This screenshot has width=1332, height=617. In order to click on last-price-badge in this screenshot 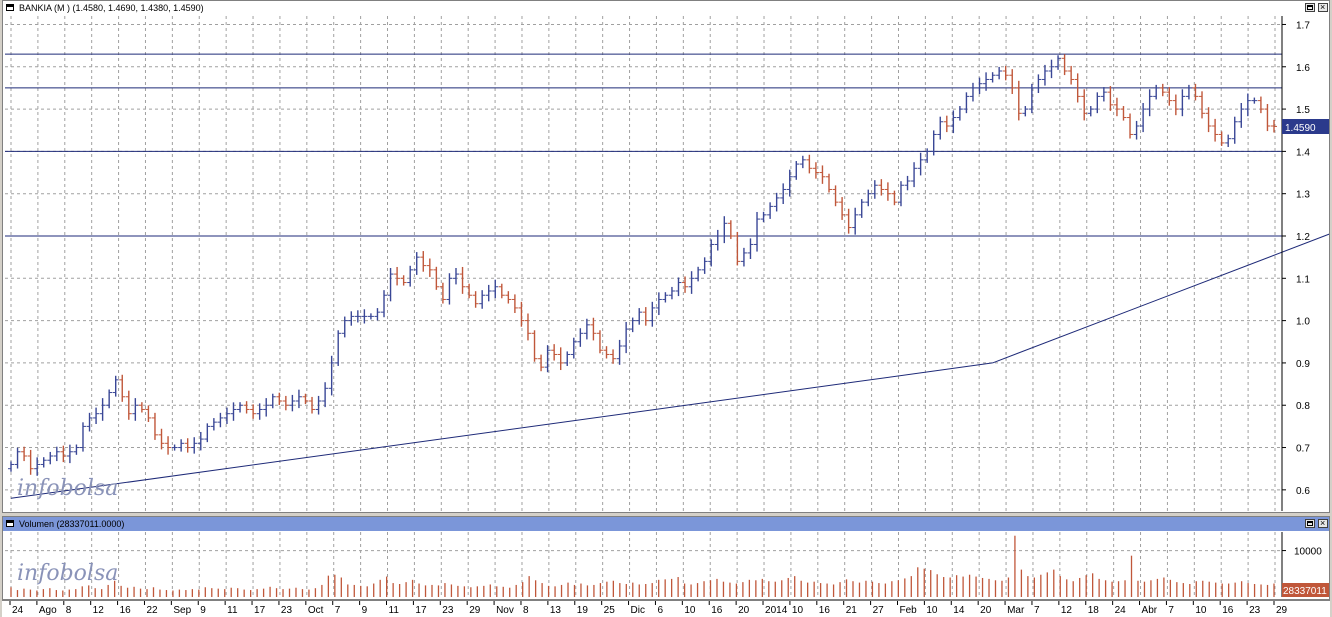, I will do `click(1305, 126)`.